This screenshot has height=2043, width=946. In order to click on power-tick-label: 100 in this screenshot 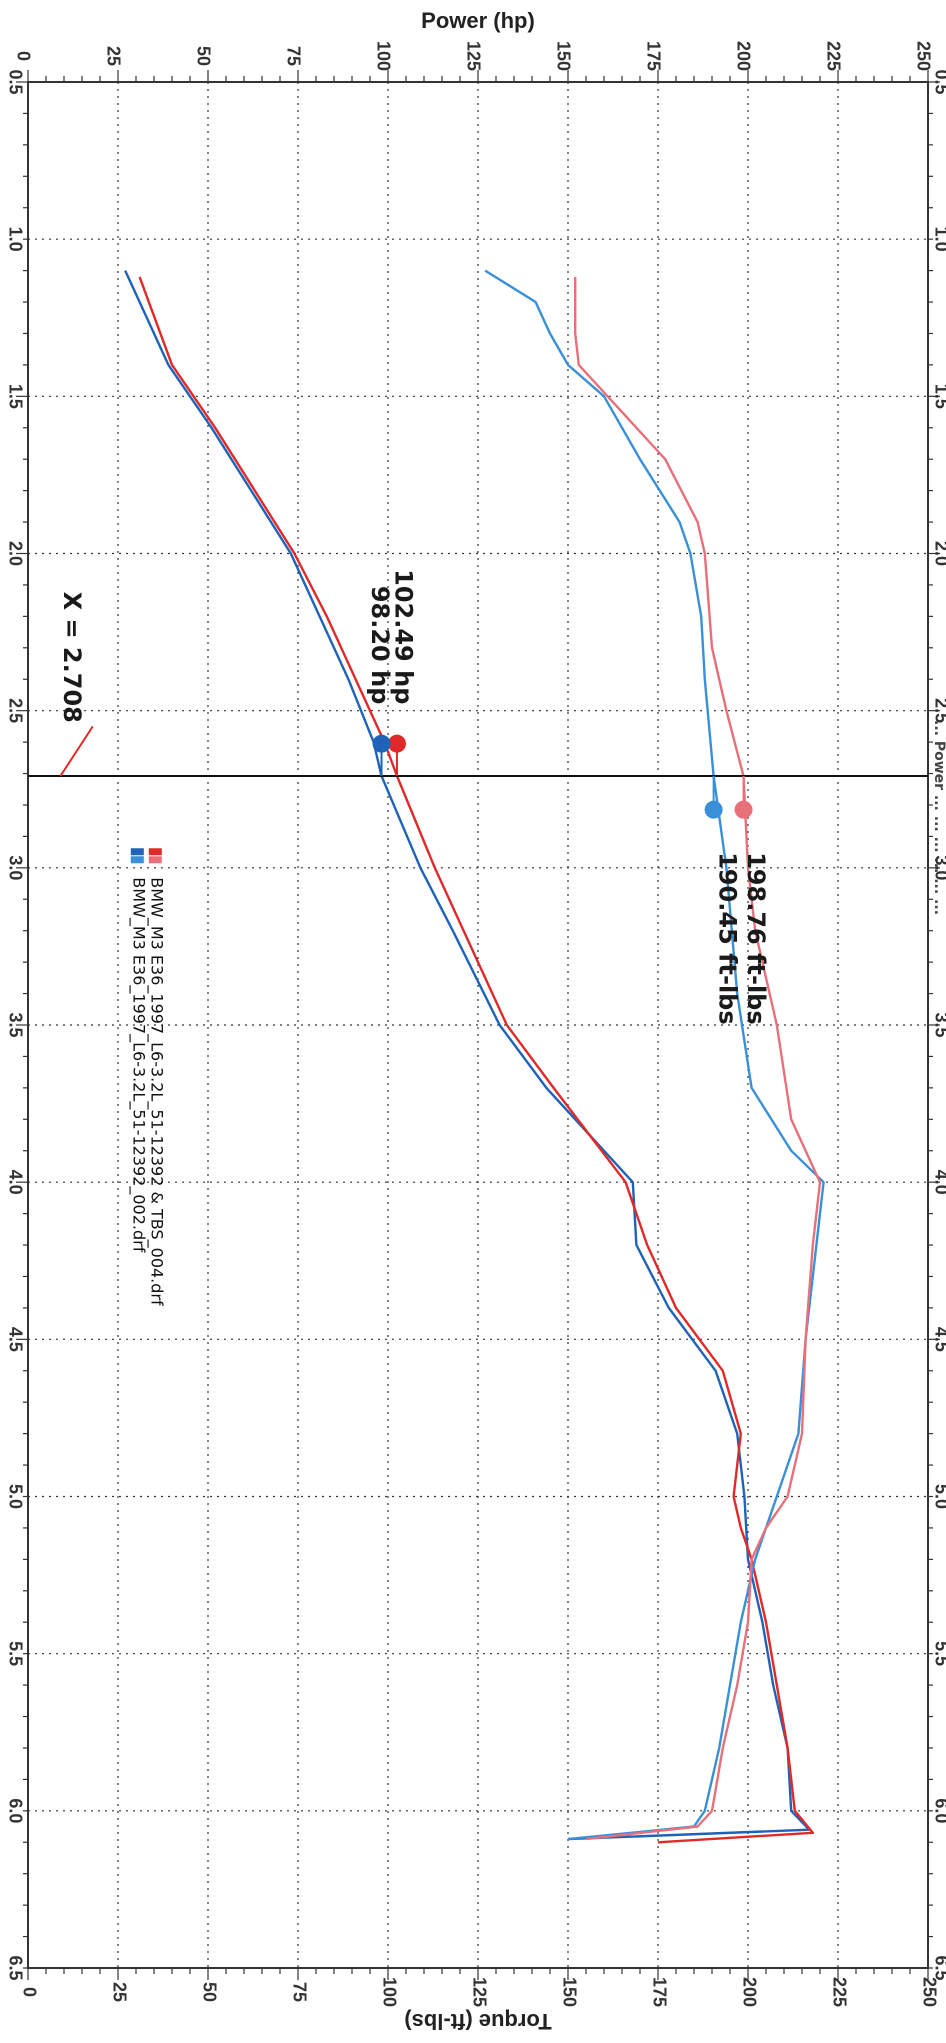, I will do `click(383, 56)`.